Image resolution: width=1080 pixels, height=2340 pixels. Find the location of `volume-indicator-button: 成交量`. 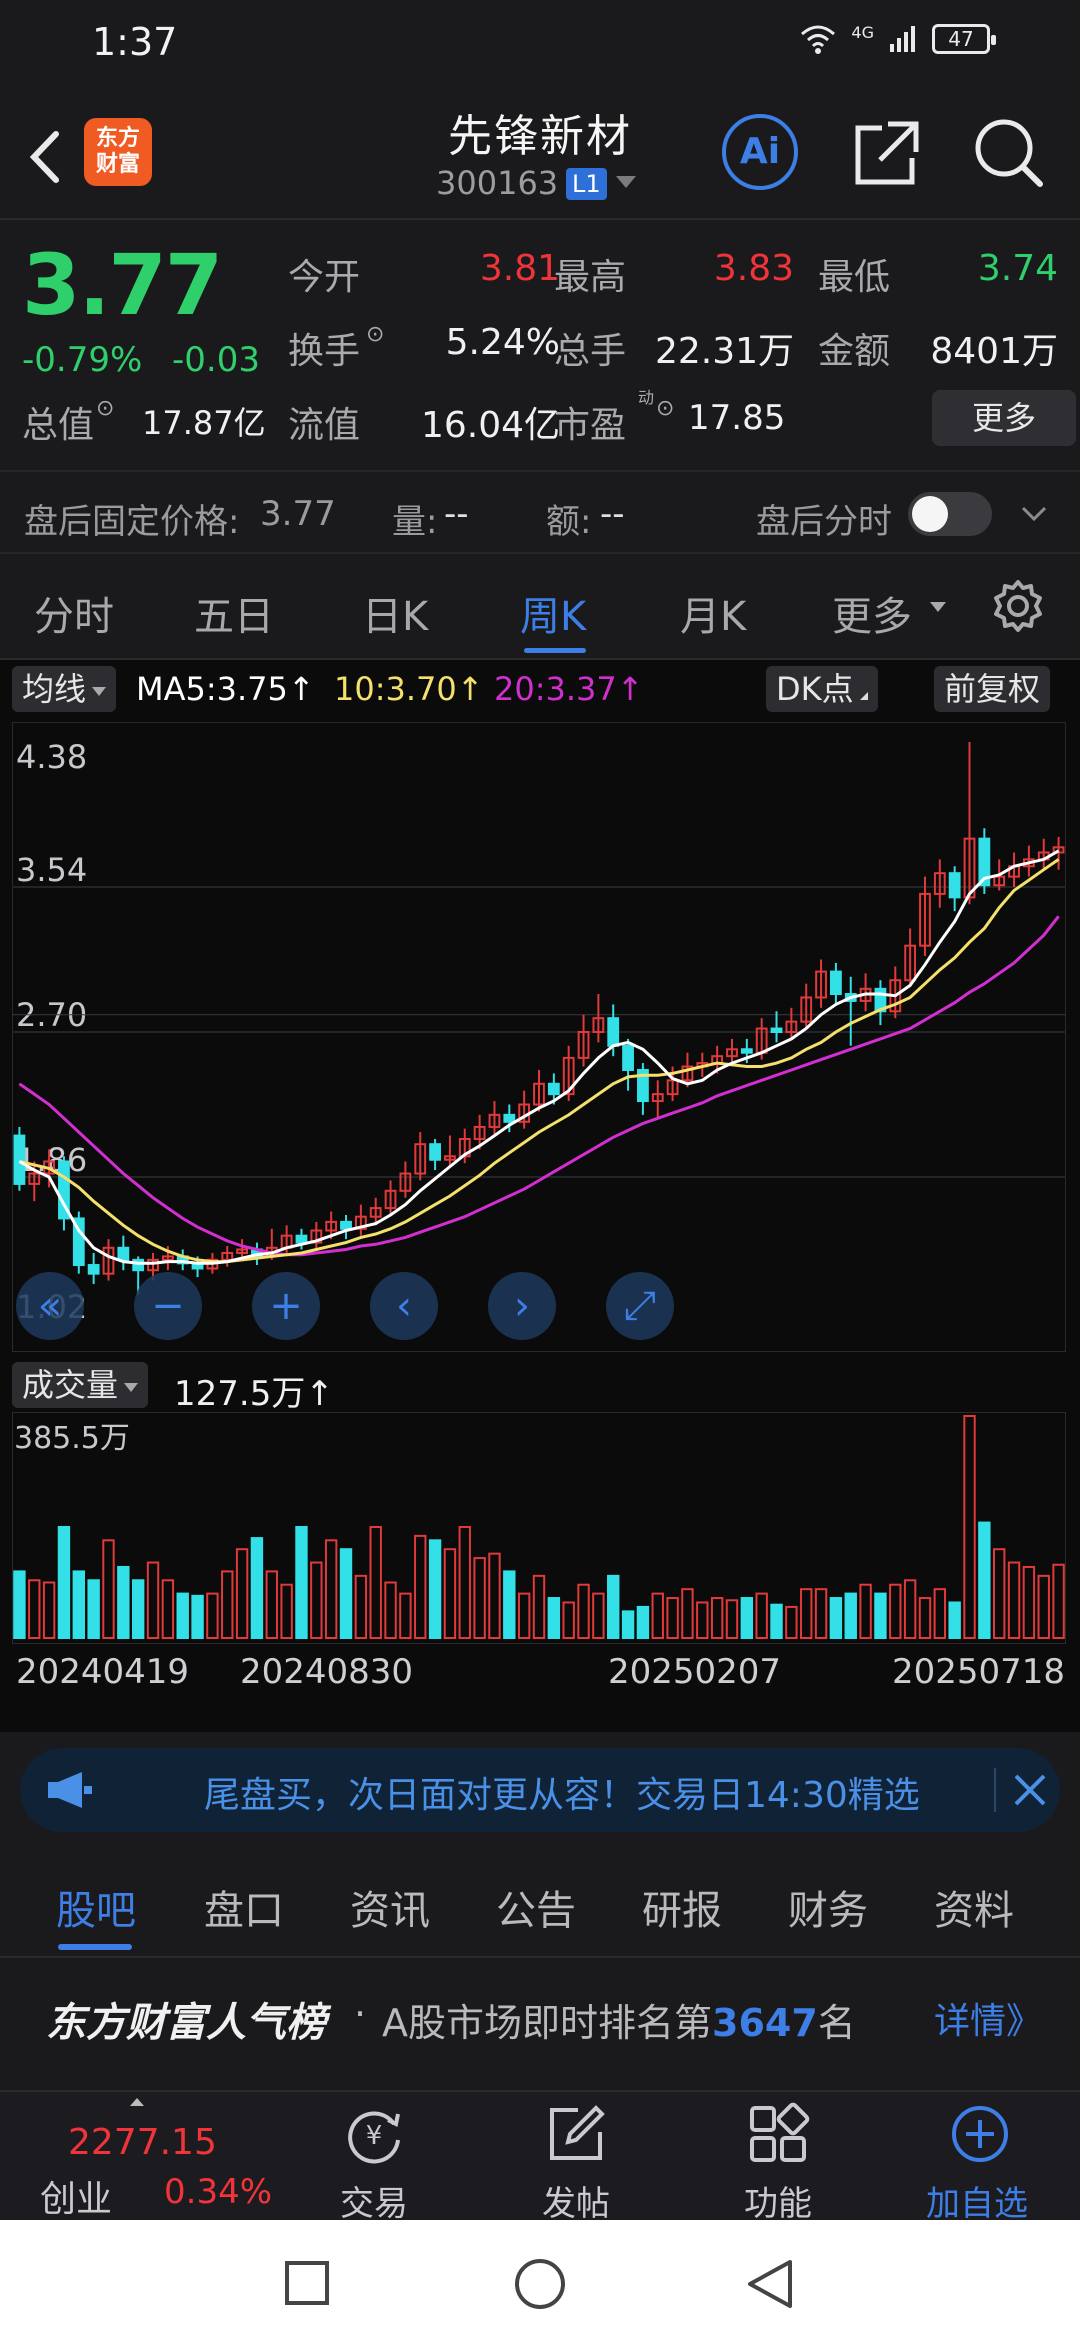

volume-indicator-button: 成交量 is located at coordinates (80, 1385).